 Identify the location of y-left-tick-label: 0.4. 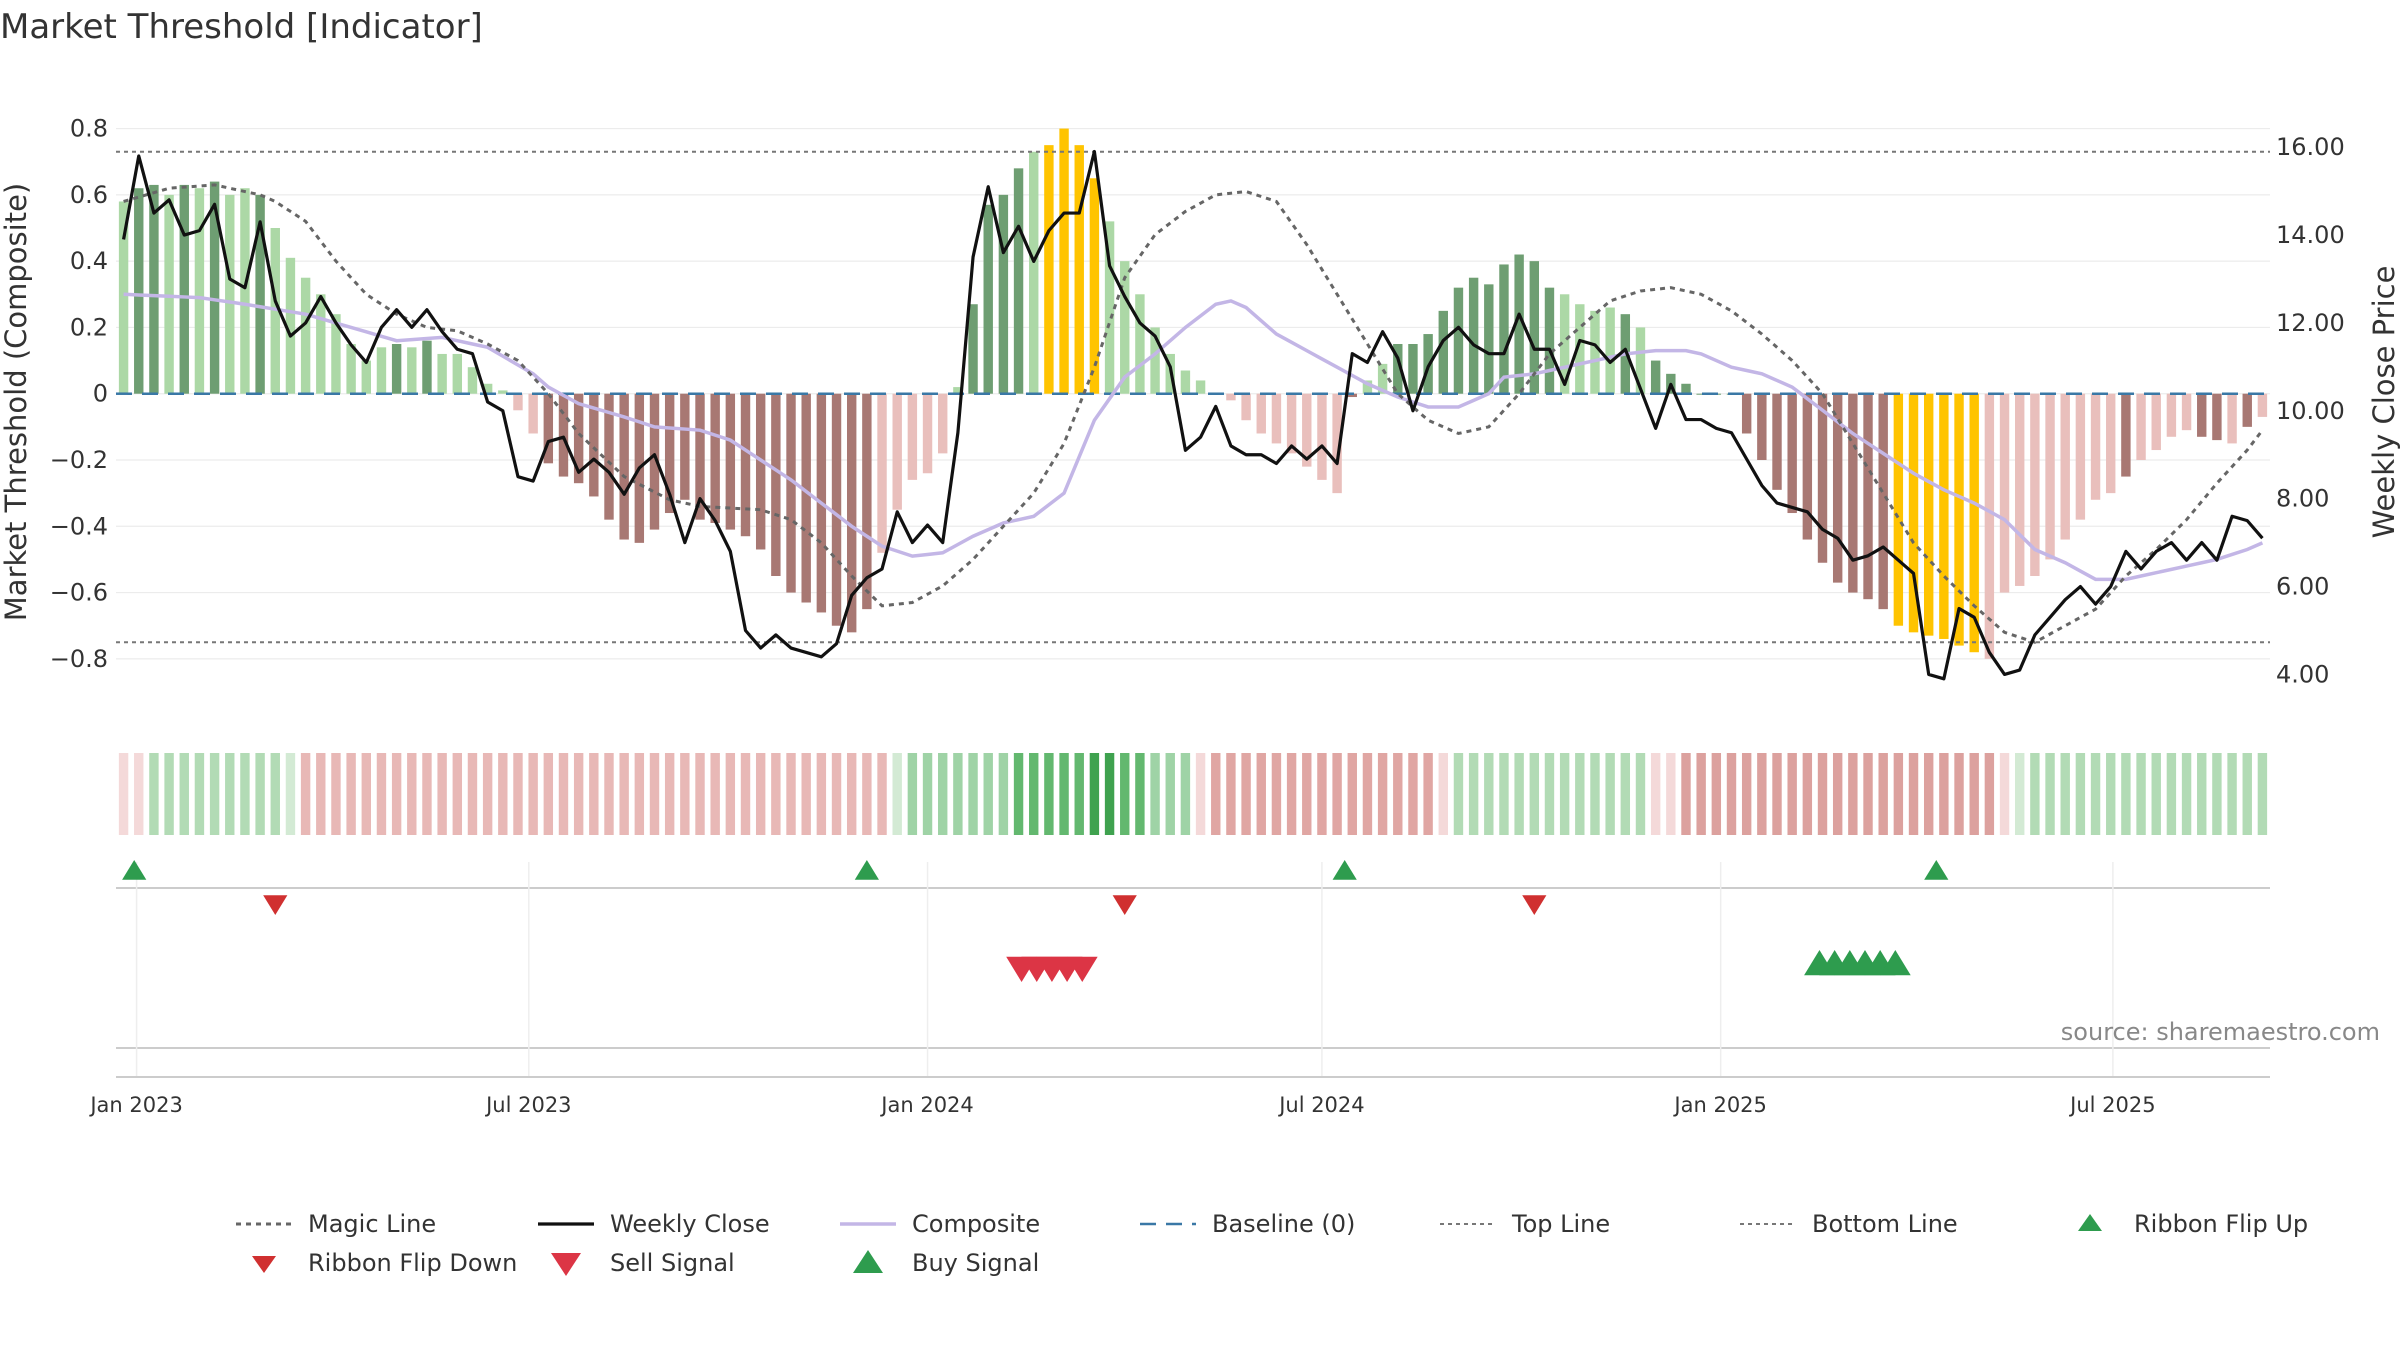
(89, 261).